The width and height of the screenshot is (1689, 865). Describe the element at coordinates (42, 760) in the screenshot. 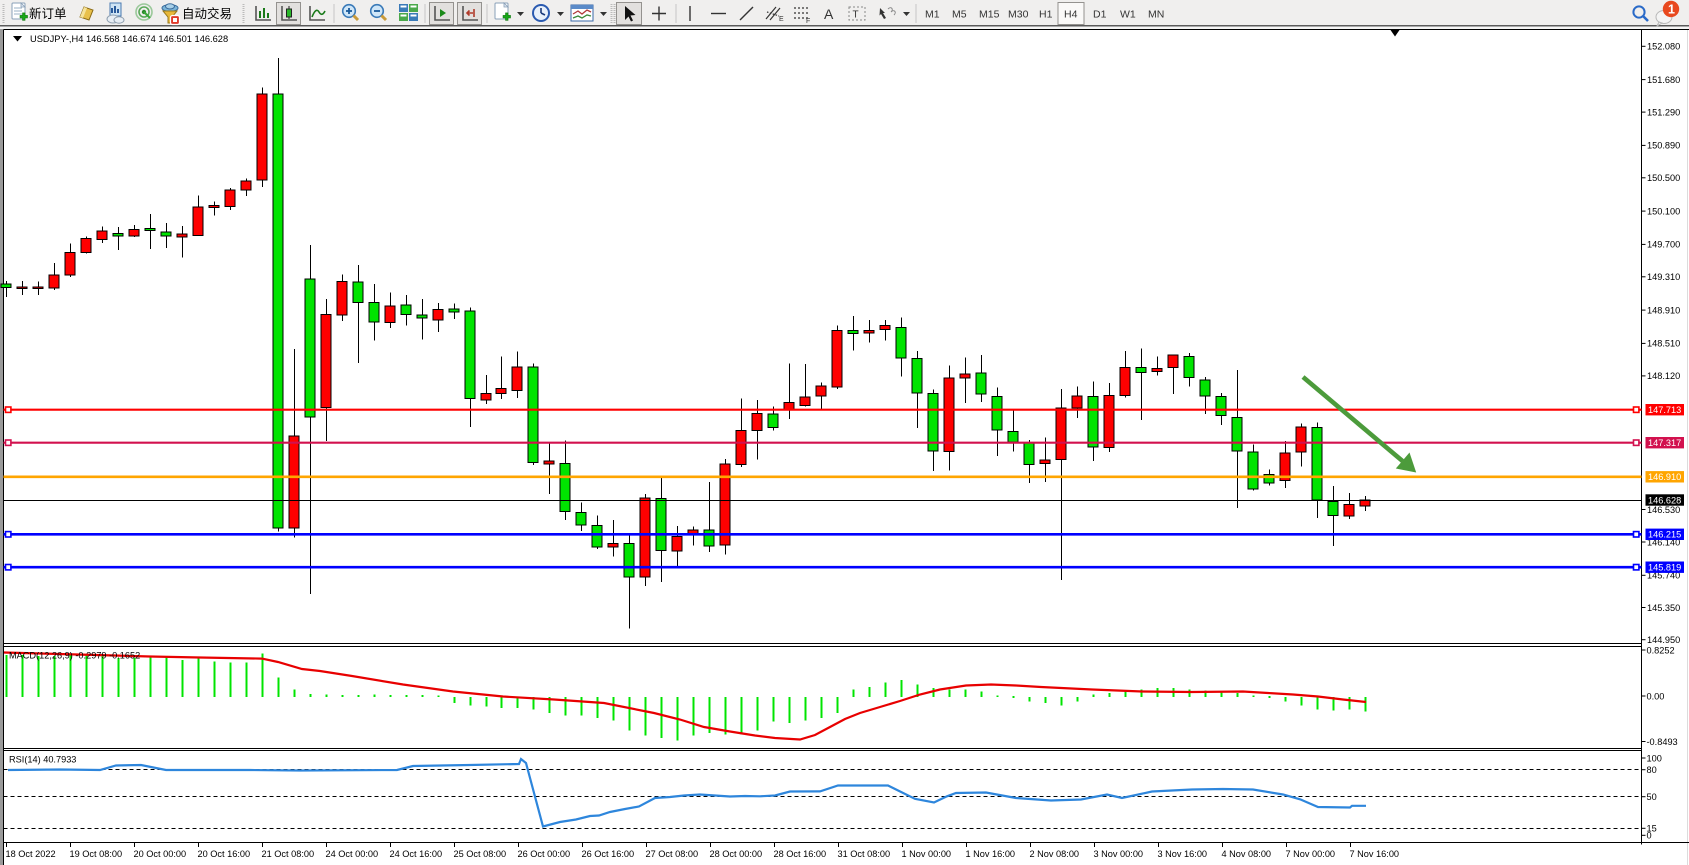

I see `svg-text: RSI(14) 40.7933` at that location.